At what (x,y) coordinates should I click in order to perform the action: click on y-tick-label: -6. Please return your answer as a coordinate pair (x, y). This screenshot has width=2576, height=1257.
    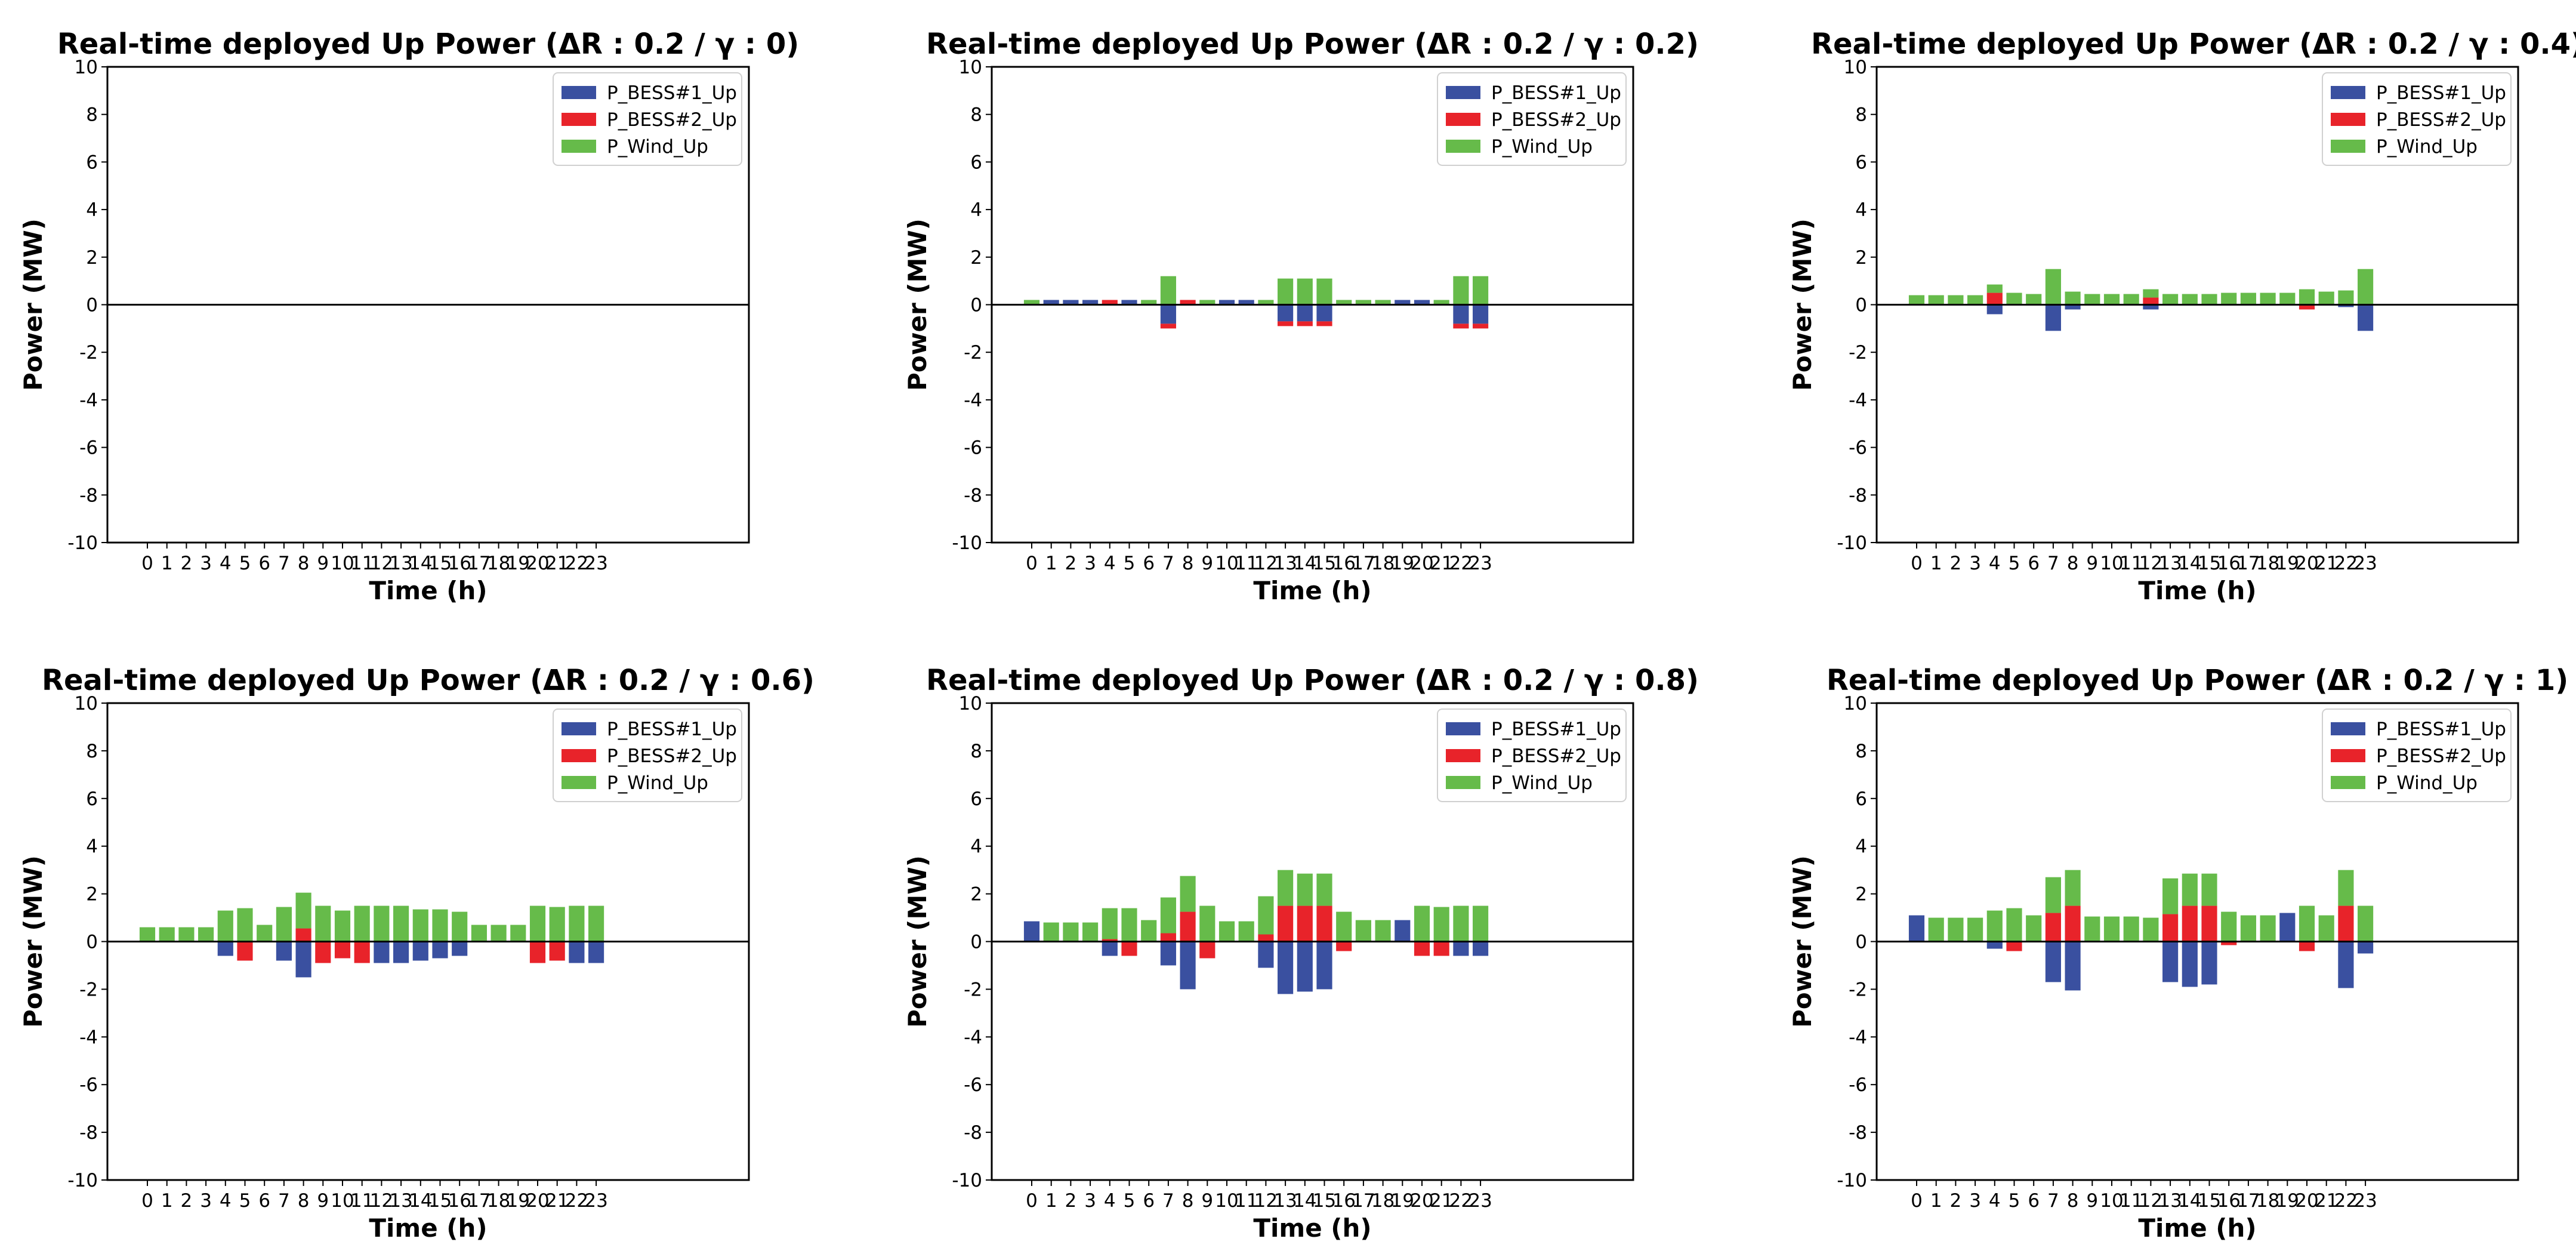
    Looking at the image, I should click on (973, 448).